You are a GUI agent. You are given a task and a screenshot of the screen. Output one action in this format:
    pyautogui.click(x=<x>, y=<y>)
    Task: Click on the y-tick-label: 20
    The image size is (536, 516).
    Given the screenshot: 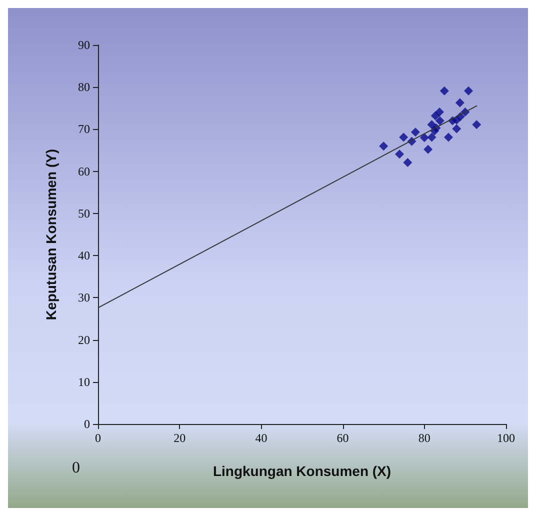 What is the action you would take?
    pyautogui.click(x=84, y=339)
    